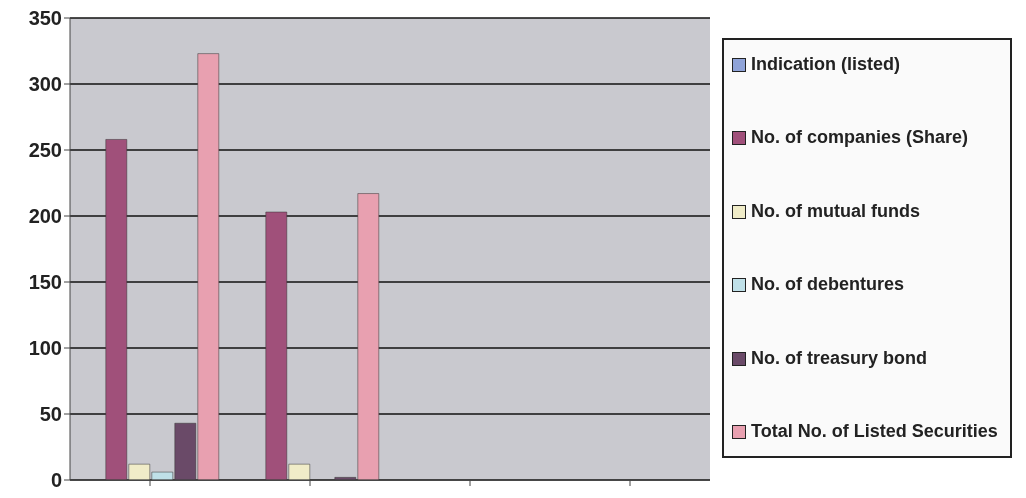 The image size is (1026, 498). I want to click on legend-label: No. of treasury bond, so click(839, 358).